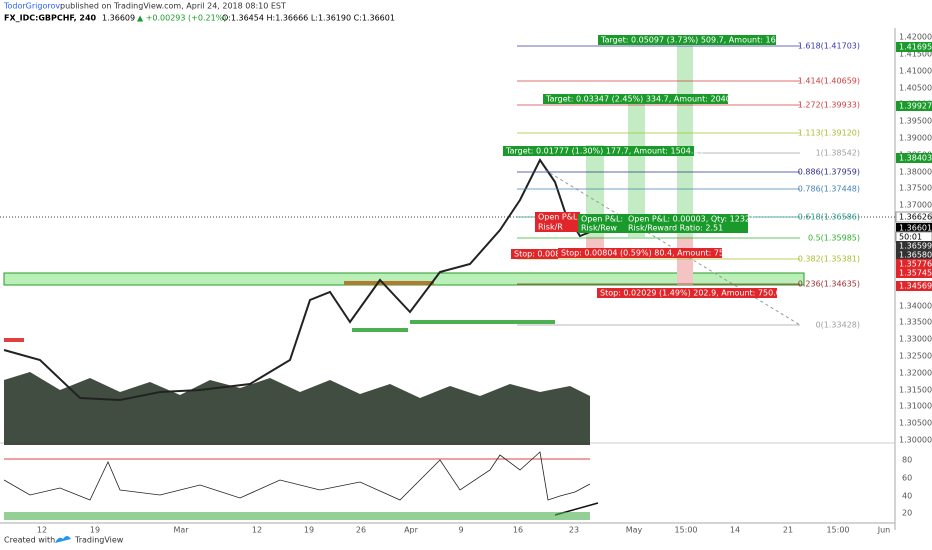 This screenshot has width=932, height=550. I want to click on price-label: 1.42000, so click(915, 37).